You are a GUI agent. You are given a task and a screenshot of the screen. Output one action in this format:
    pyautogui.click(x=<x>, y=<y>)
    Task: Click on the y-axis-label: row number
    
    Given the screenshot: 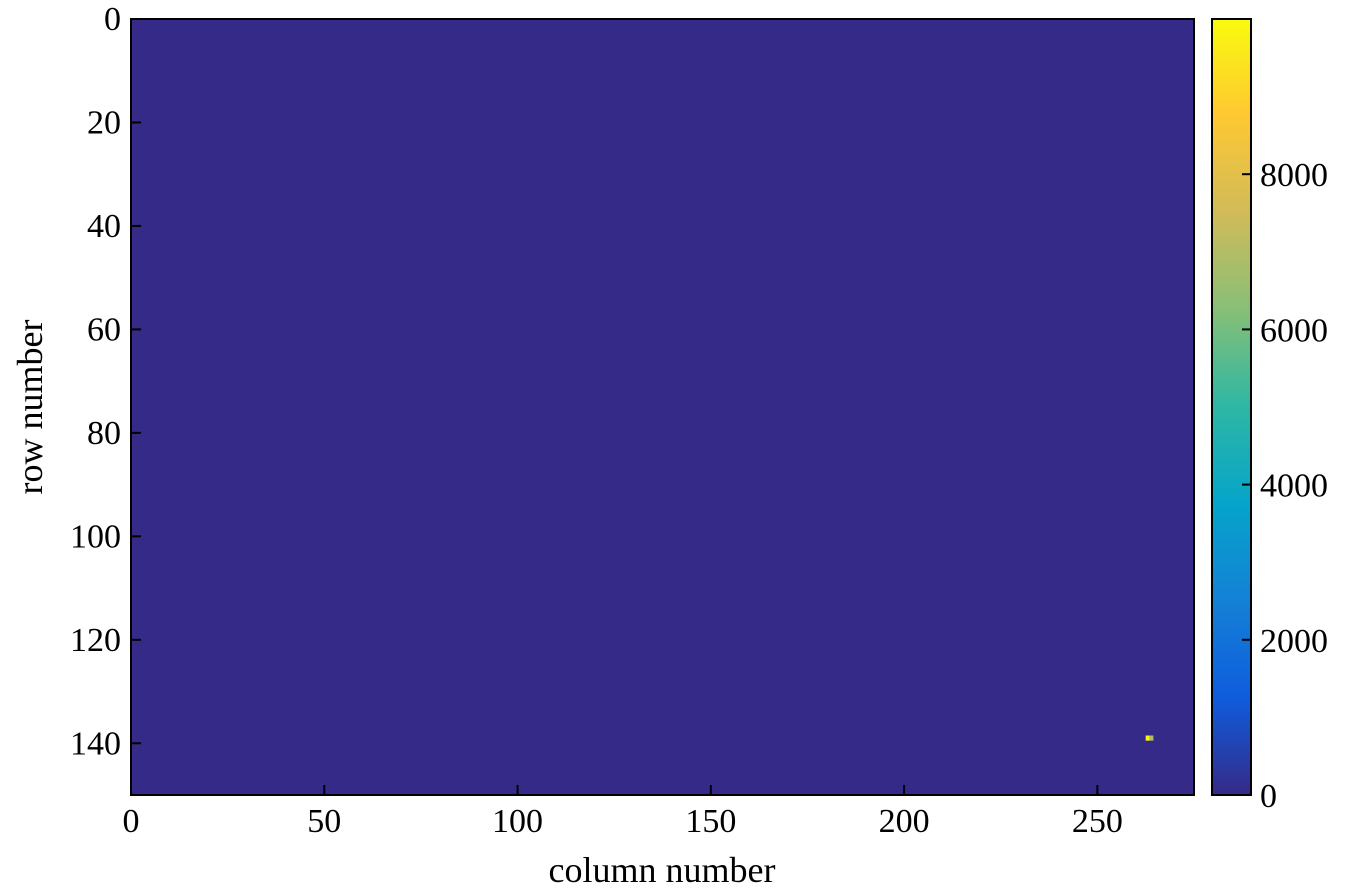 What is the action you would take?
    pyautogui.click(x=30, y=407)
    